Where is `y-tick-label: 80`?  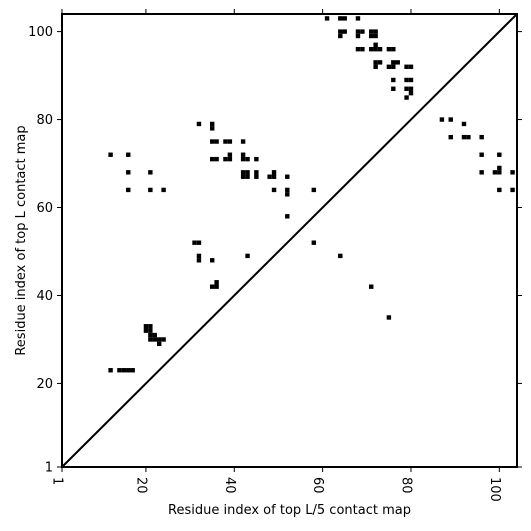 y-tick-label: 80 is located at coordinates (44, 120).